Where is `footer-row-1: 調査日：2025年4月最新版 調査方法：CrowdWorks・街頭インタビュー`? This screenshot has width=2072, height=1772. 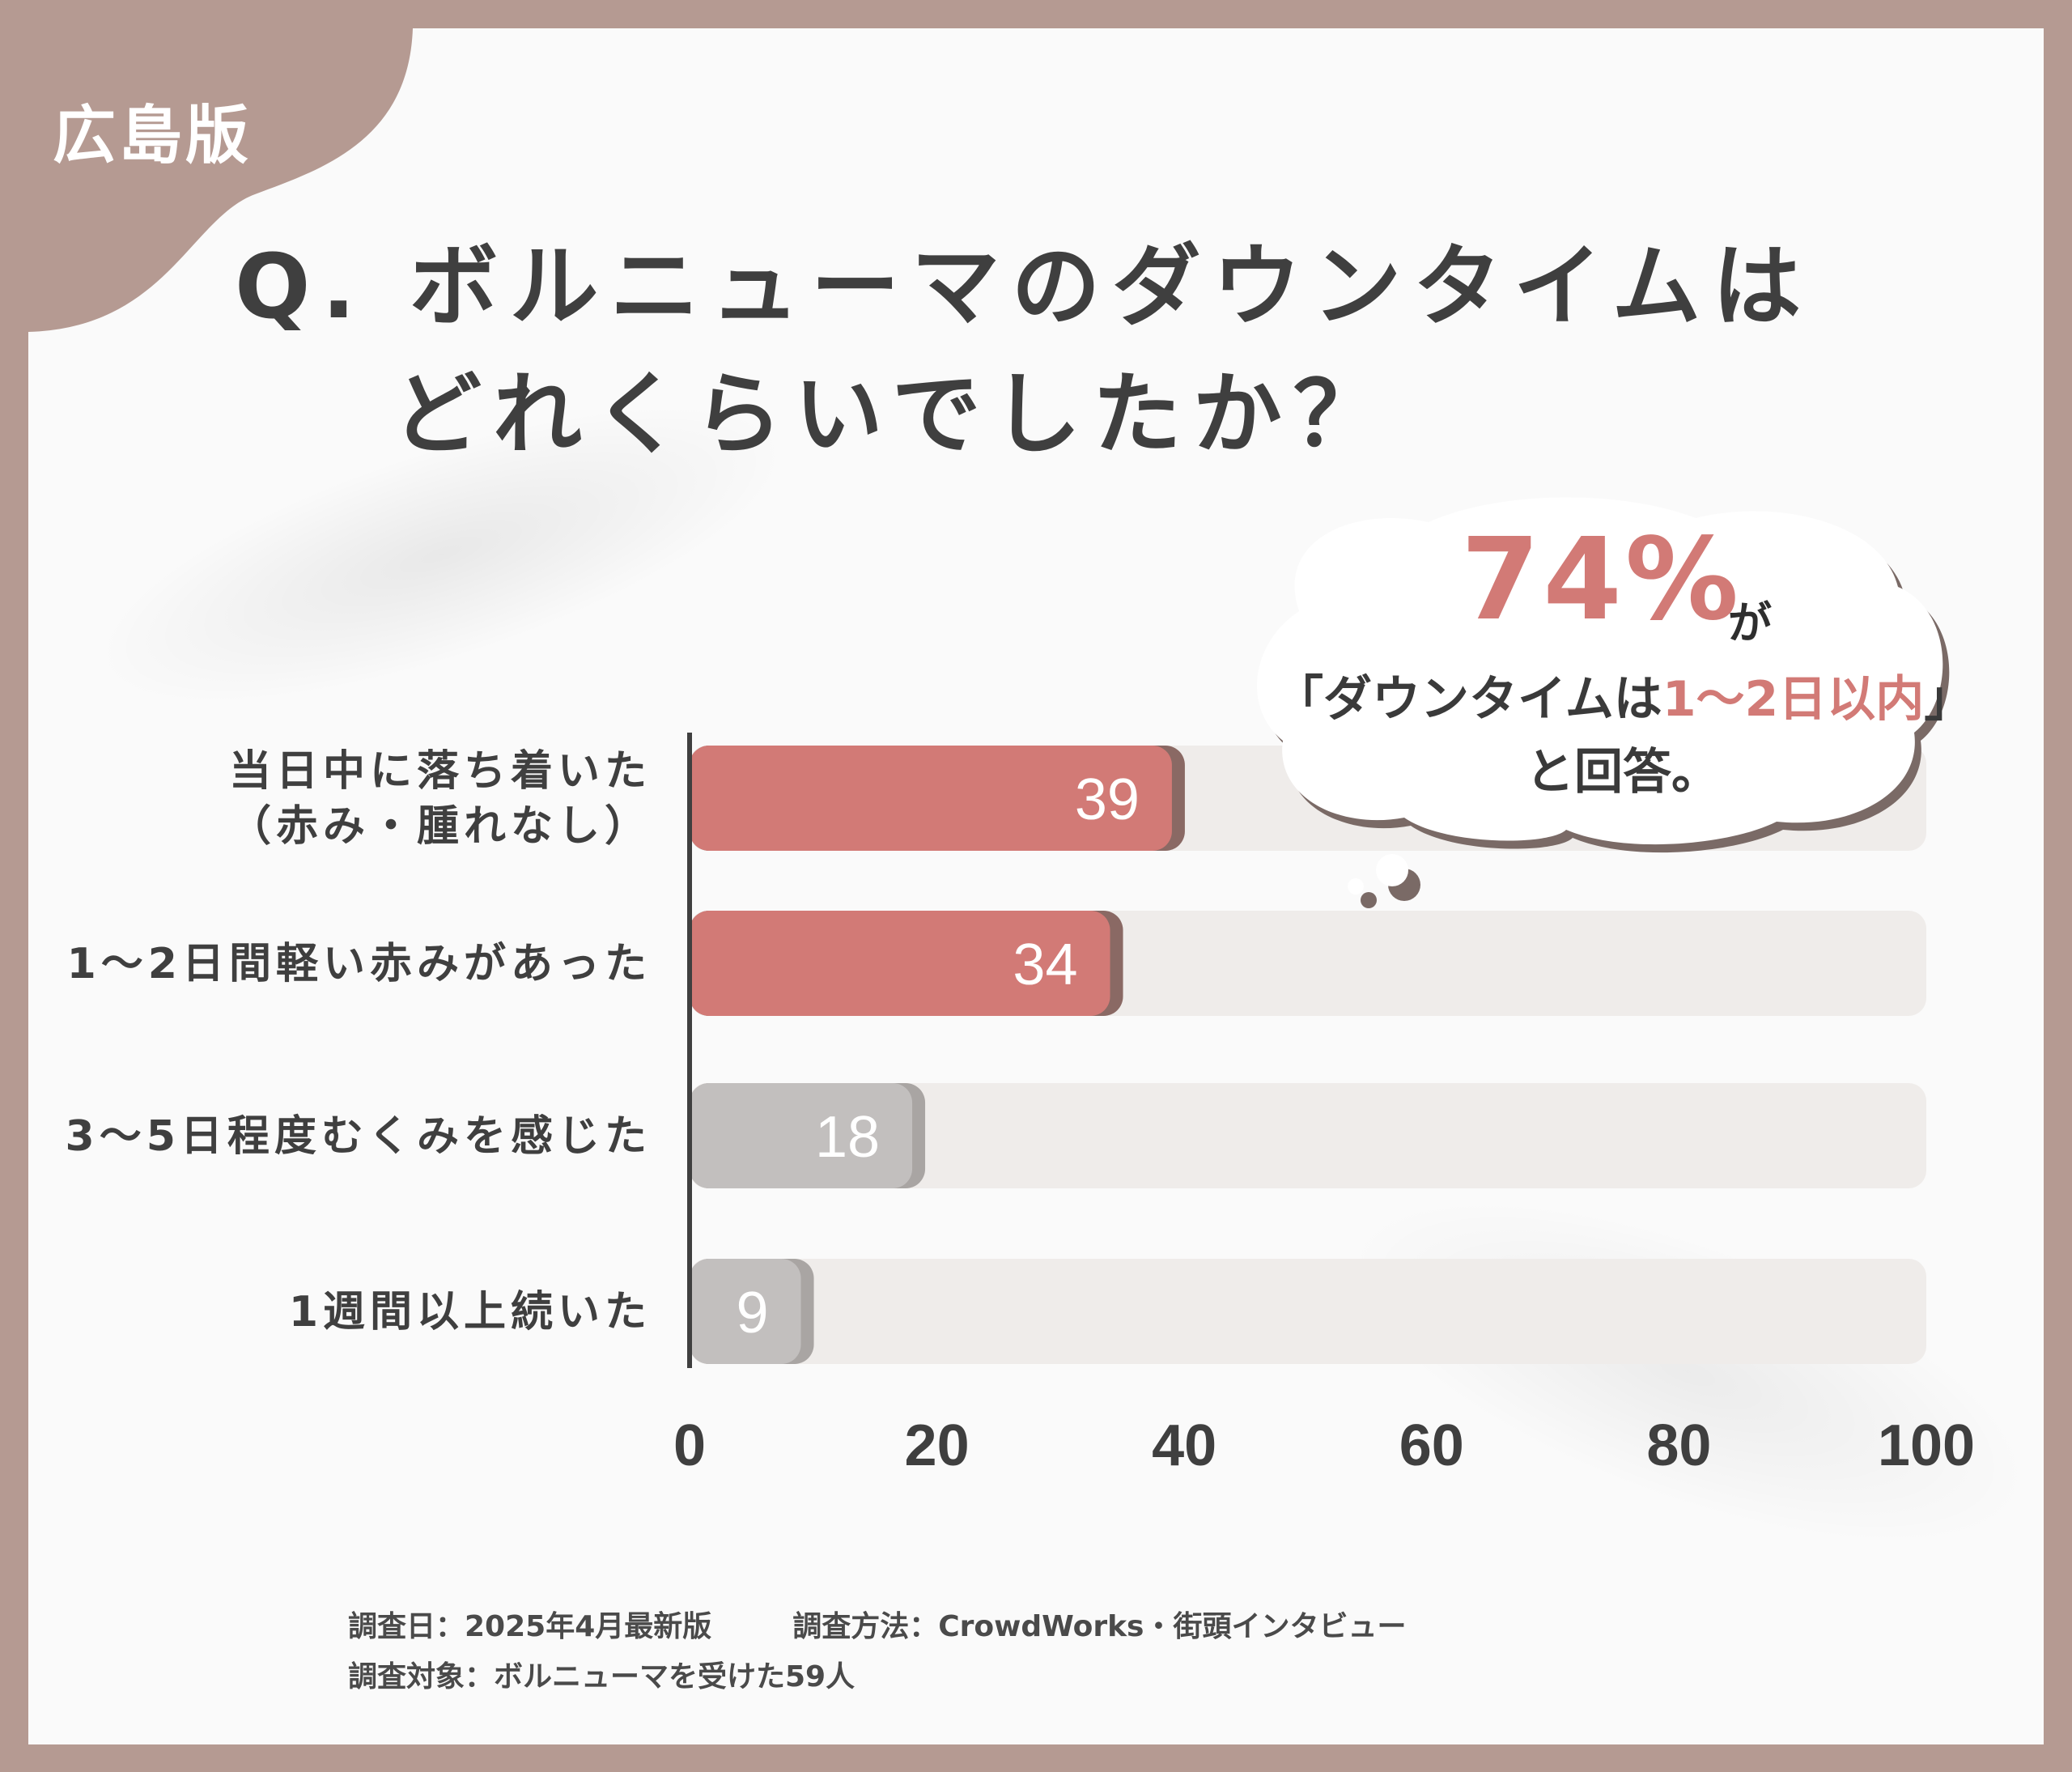
footer-row-1: 調査日：2025年4月最新版 調査方法：CrowdWorks・街頭インタビュー is located at coordinates (877, 1624).